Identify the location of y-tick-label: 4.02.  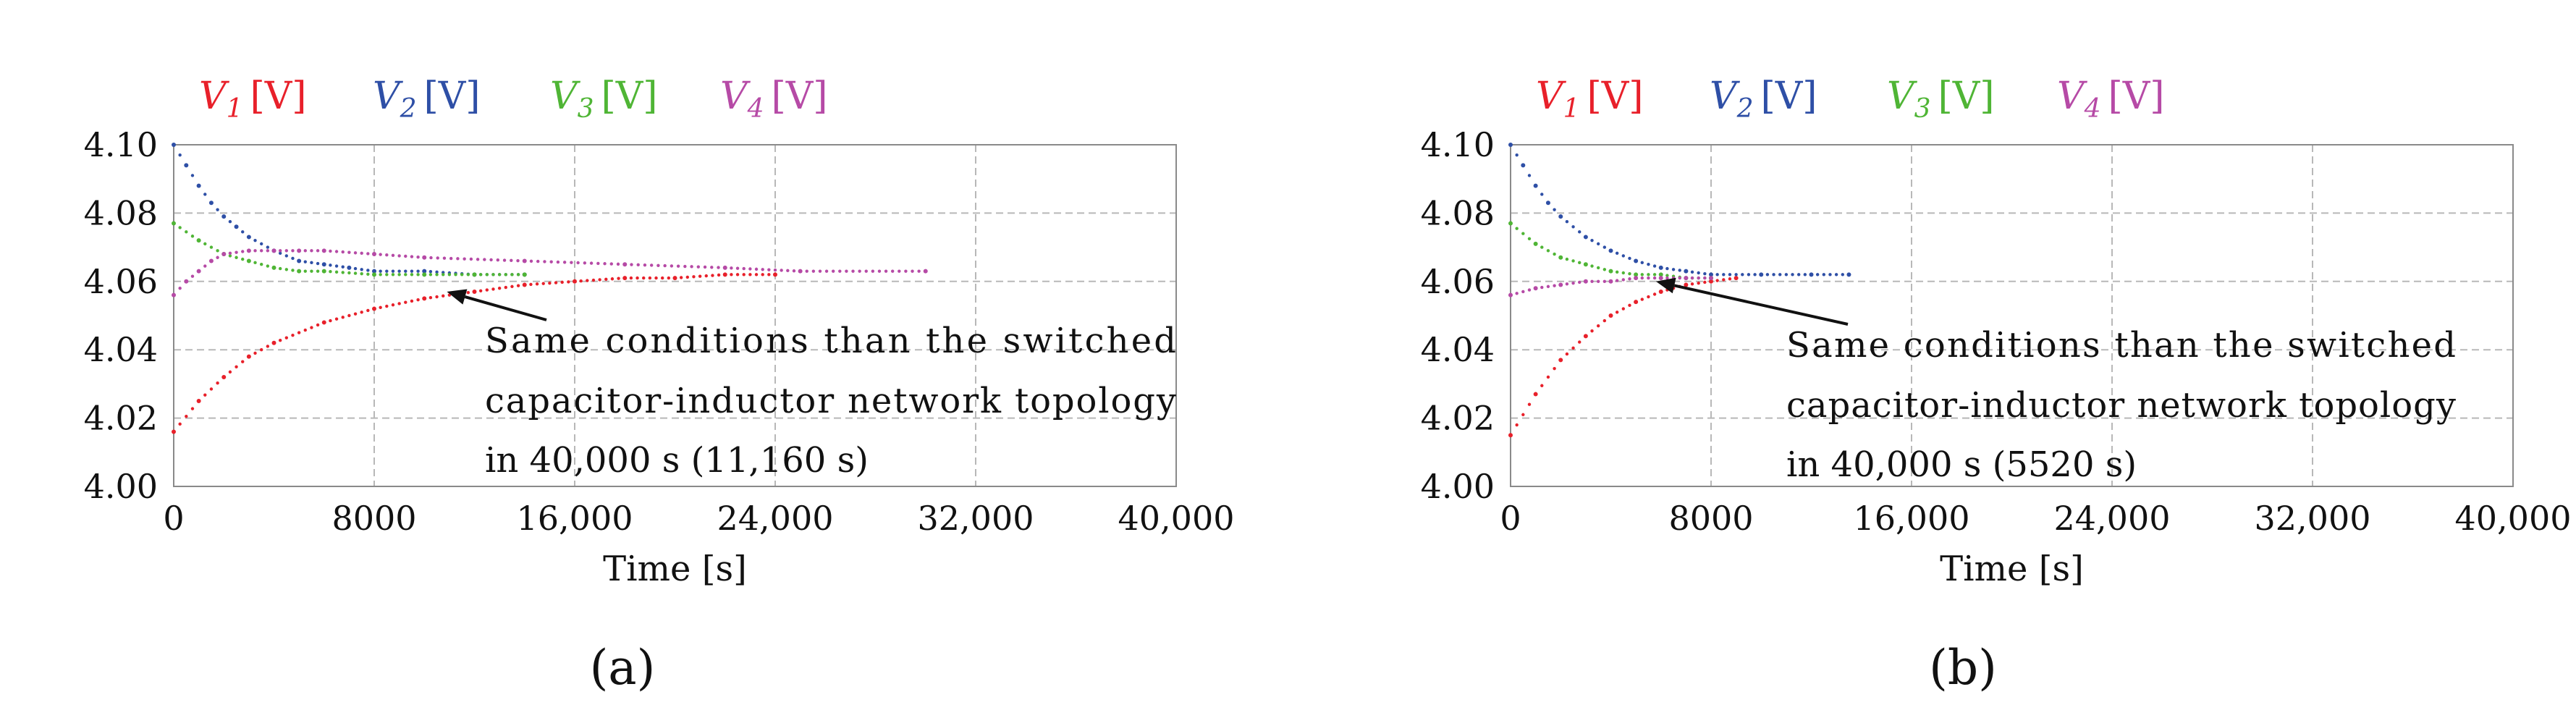
(121, 419).